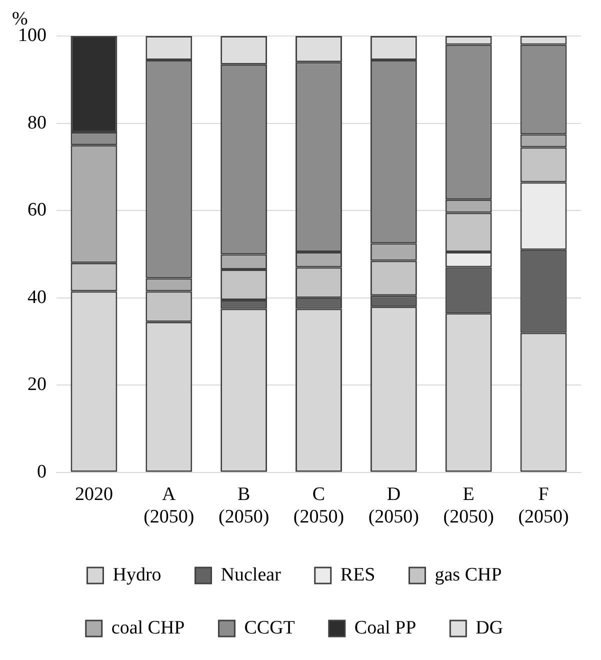 This screenshot has height=660, width=601. What do you see at coordinates (394, 506) in the screenshot?
I see `x-tick-label: D (2050)` at bounding box center [394, 506].